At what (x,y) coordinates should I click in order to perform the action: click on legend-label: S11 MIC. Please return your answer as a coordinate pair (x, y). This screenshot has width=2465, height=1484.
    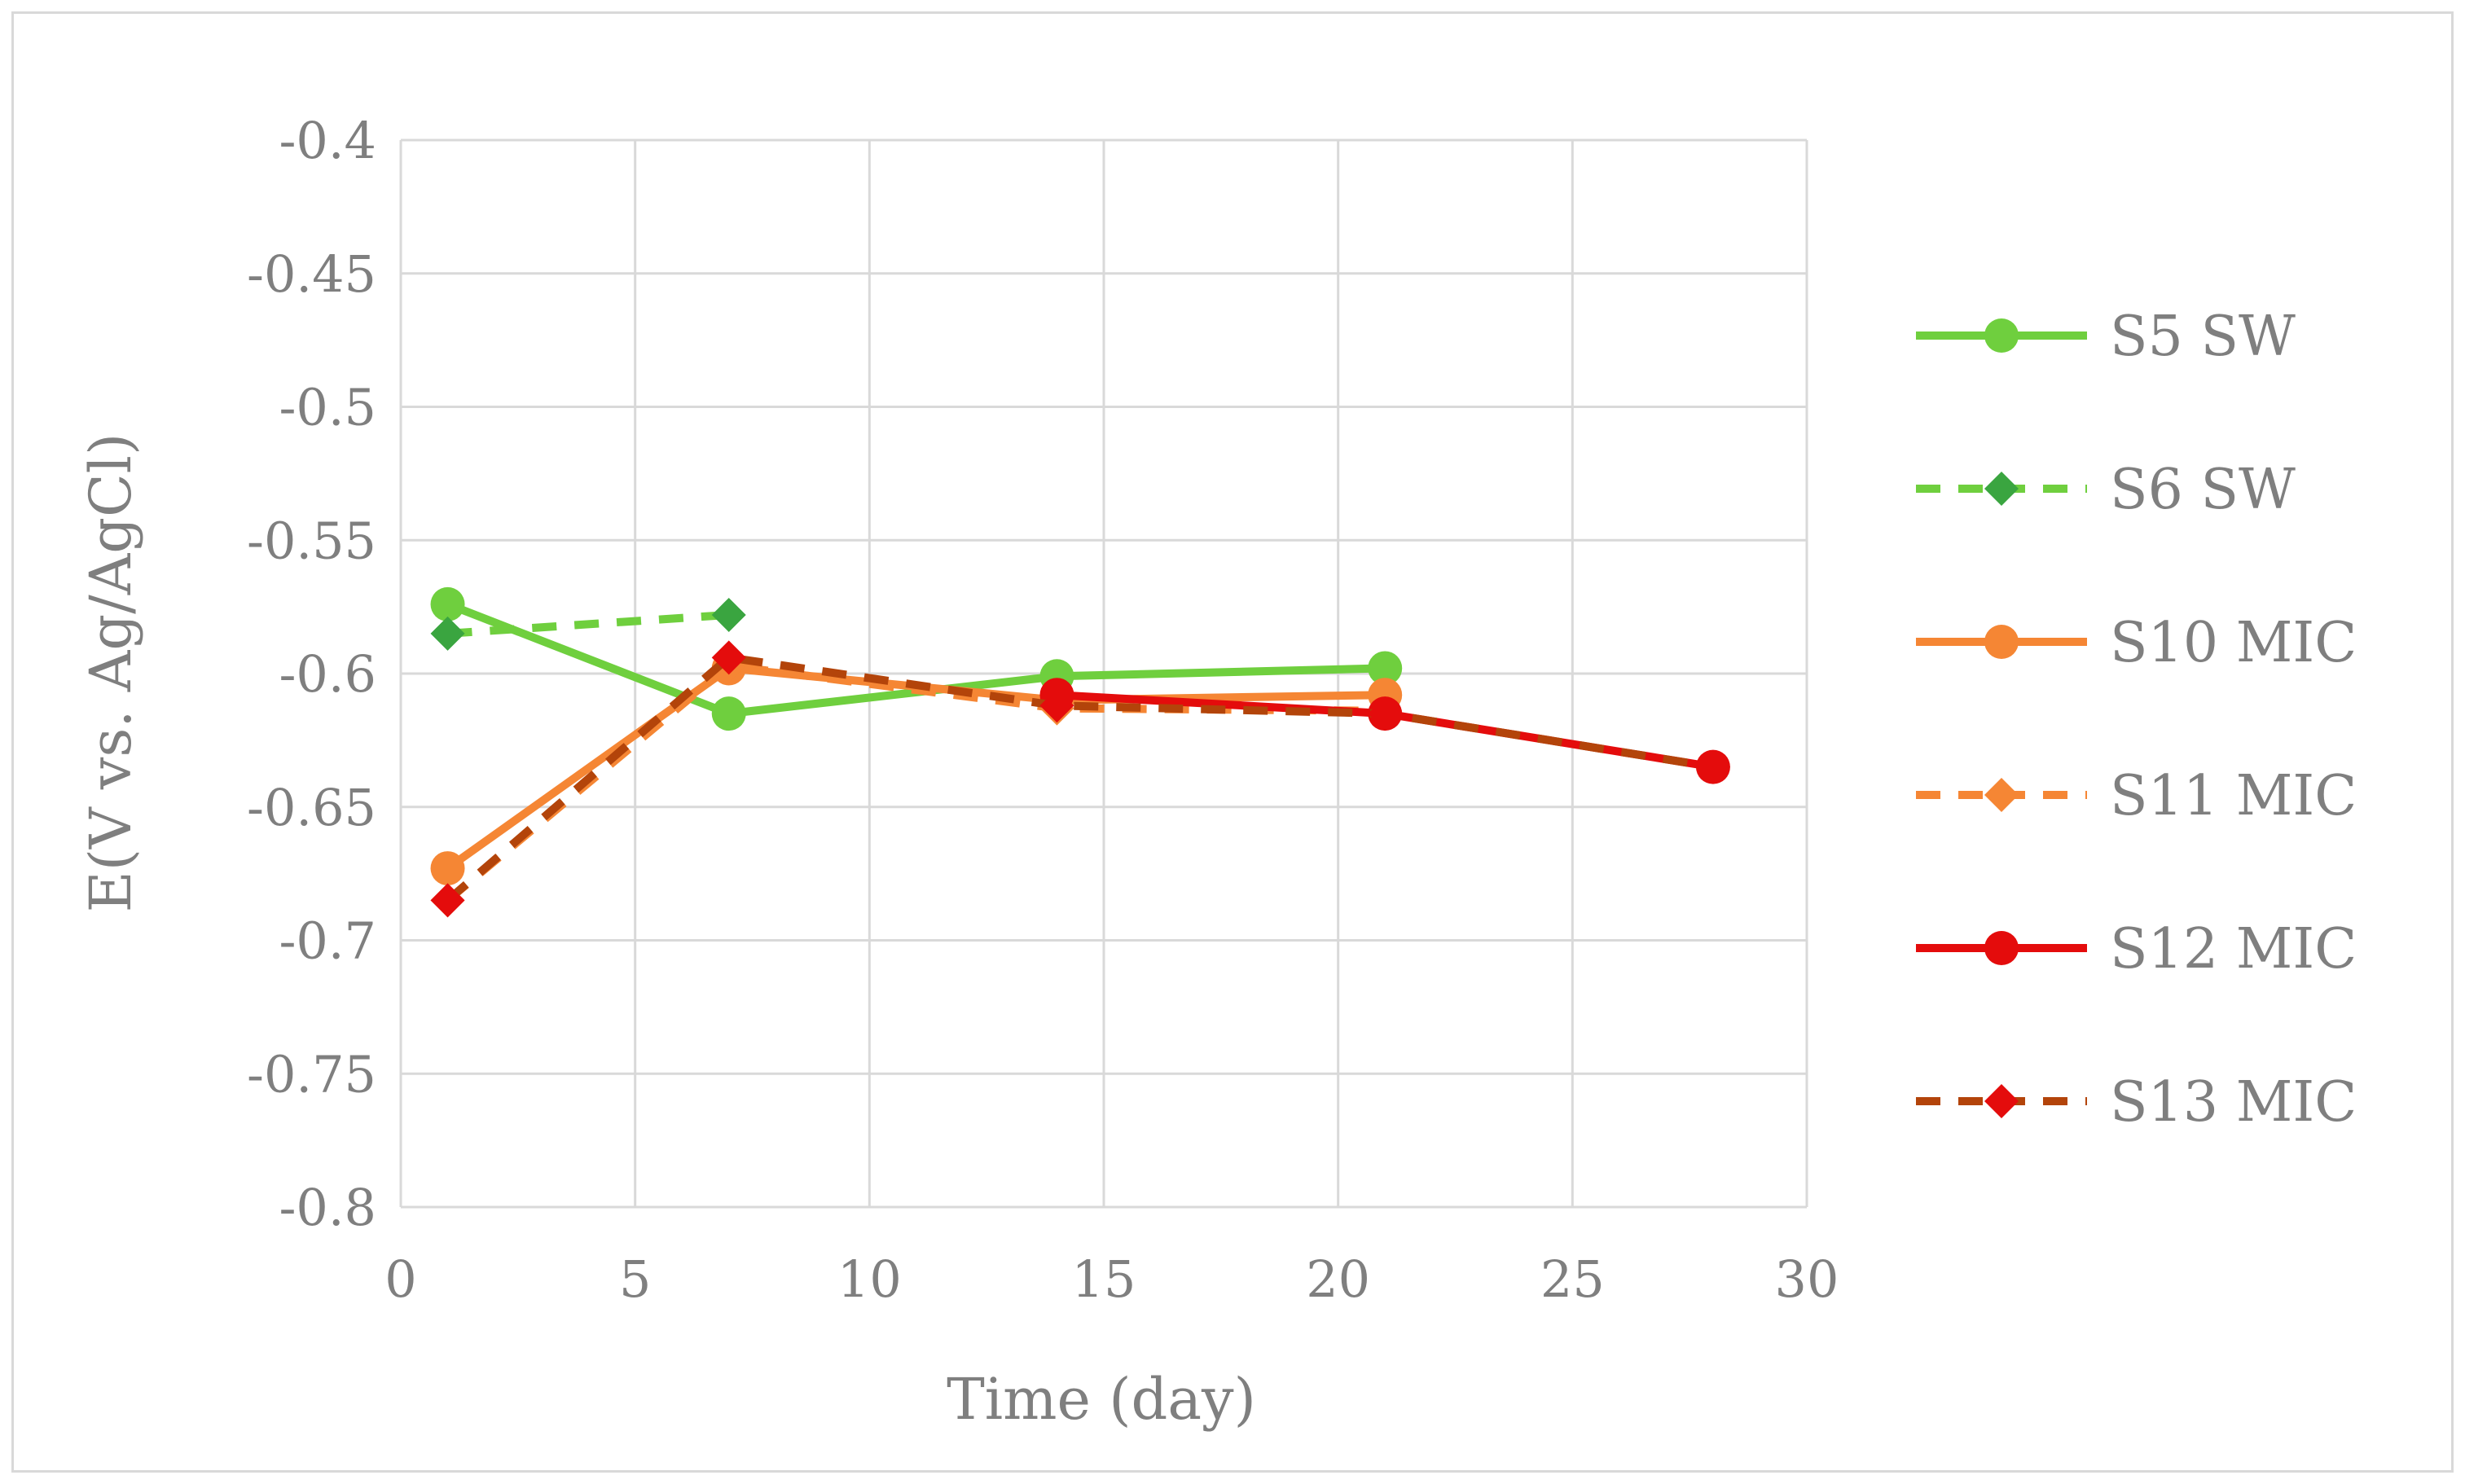
    Looking at the image, I should click on (2233, 796).